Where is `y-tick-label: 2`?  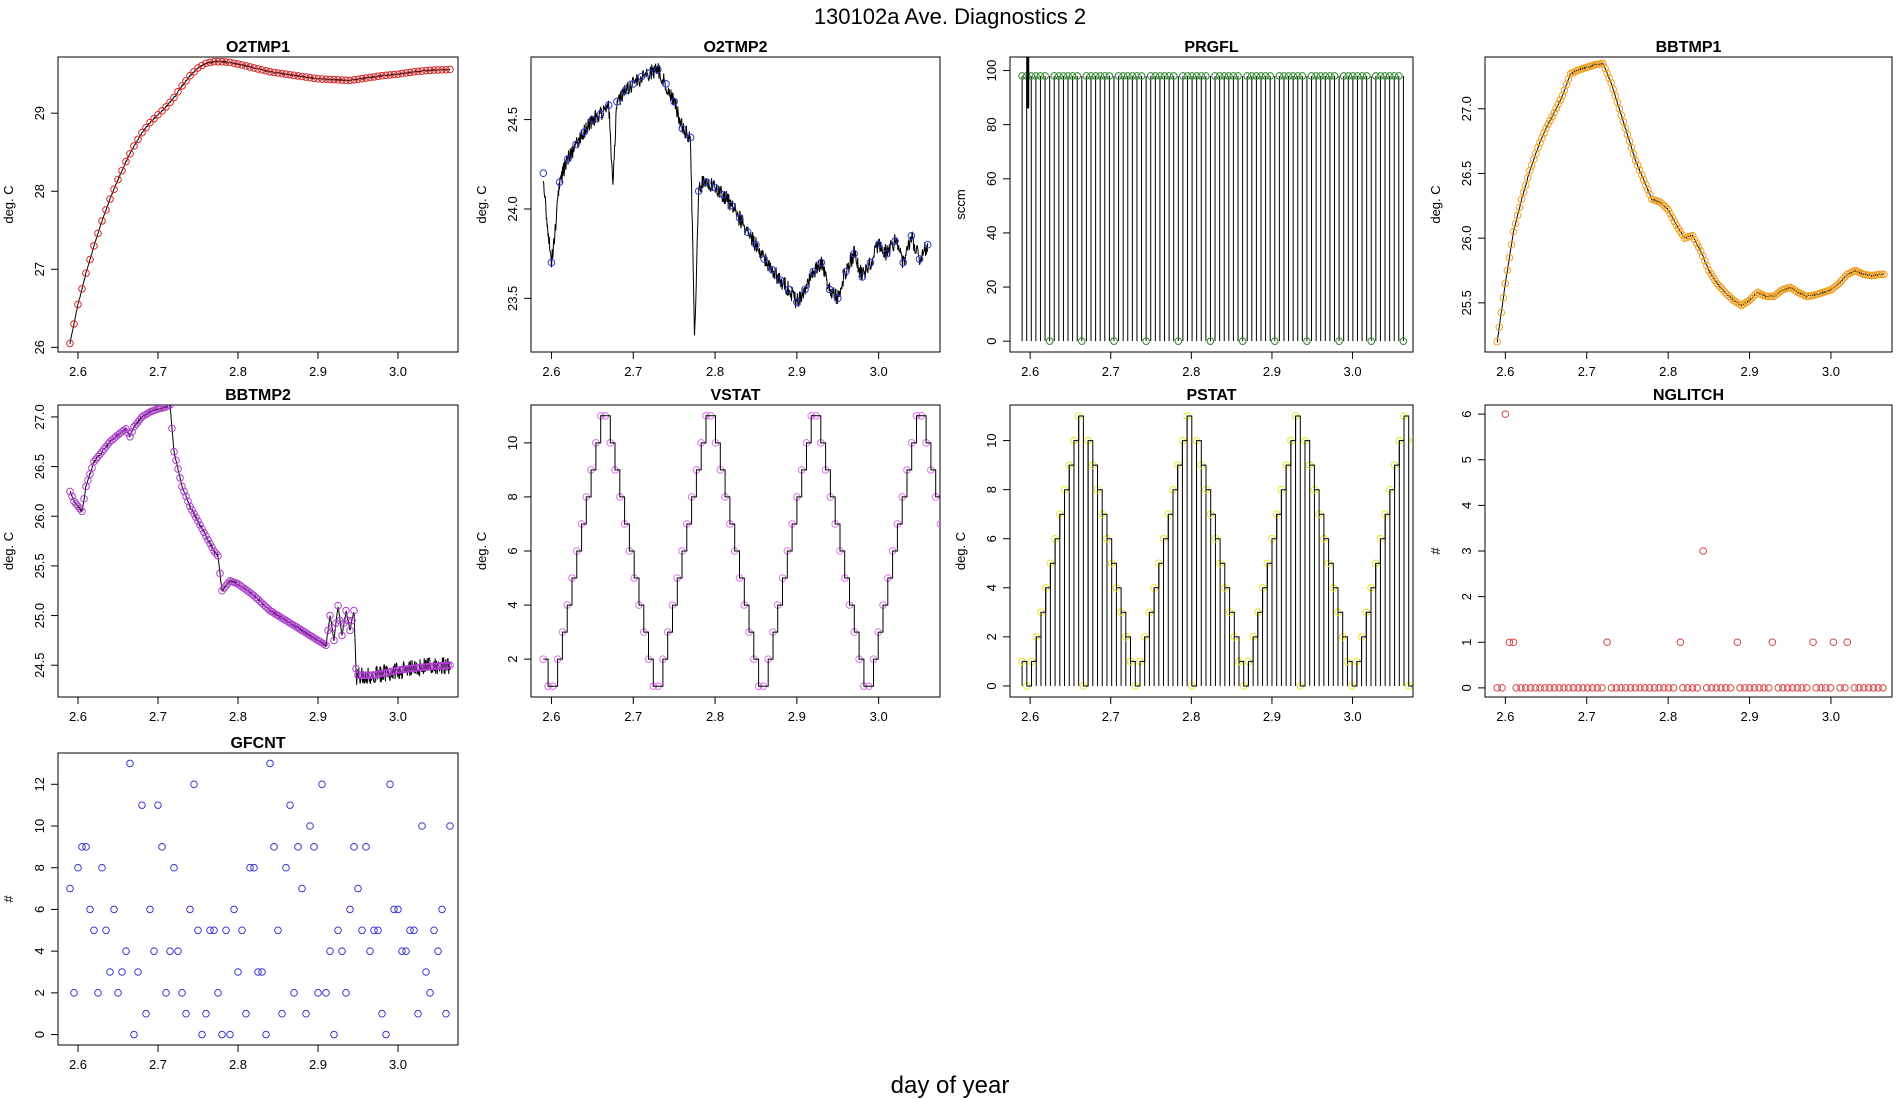
y-tick-label: 2 is located at coordinates (991, 636).